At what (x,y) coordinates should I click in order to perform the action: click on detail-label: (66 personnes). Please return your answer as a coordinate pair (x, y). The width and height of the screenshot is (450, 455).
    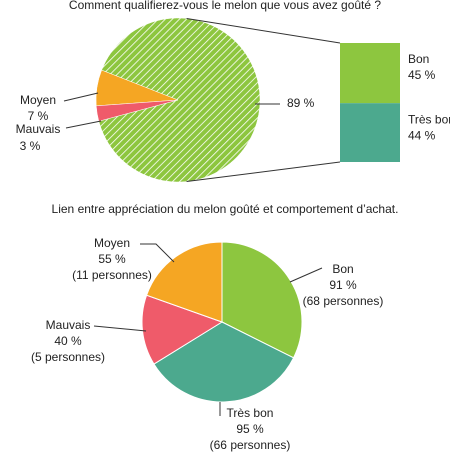
    Looking at the image, I should click on (250, 445).